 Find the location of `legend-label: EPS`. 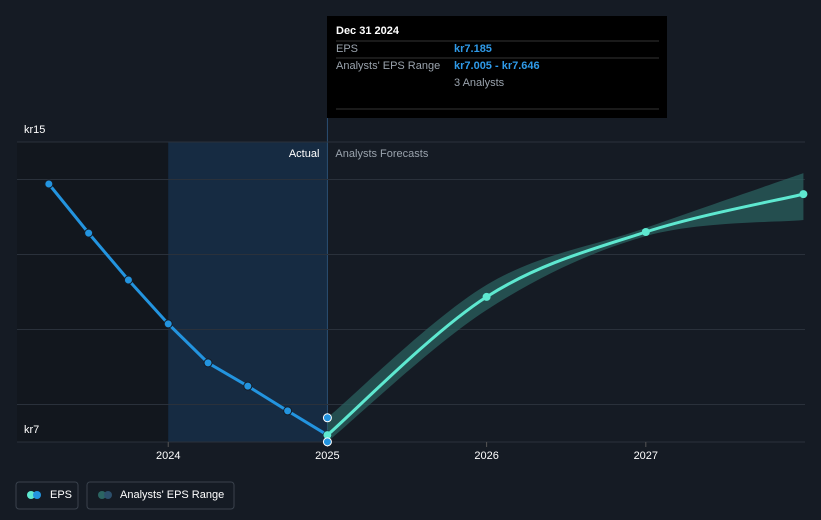

legend-label: EPS is located at coordinates (61, 495).